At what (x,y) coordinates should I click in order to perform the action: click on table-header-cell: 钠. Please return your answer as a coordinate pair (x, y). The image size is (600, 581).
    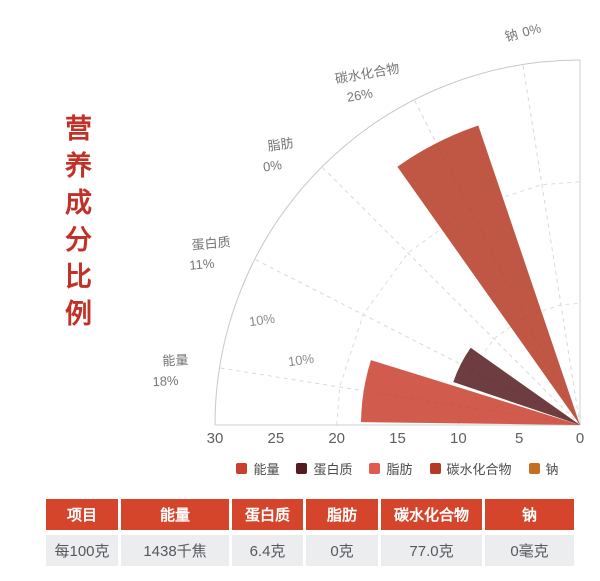
    Looking at the image, I should click on (529, 514).